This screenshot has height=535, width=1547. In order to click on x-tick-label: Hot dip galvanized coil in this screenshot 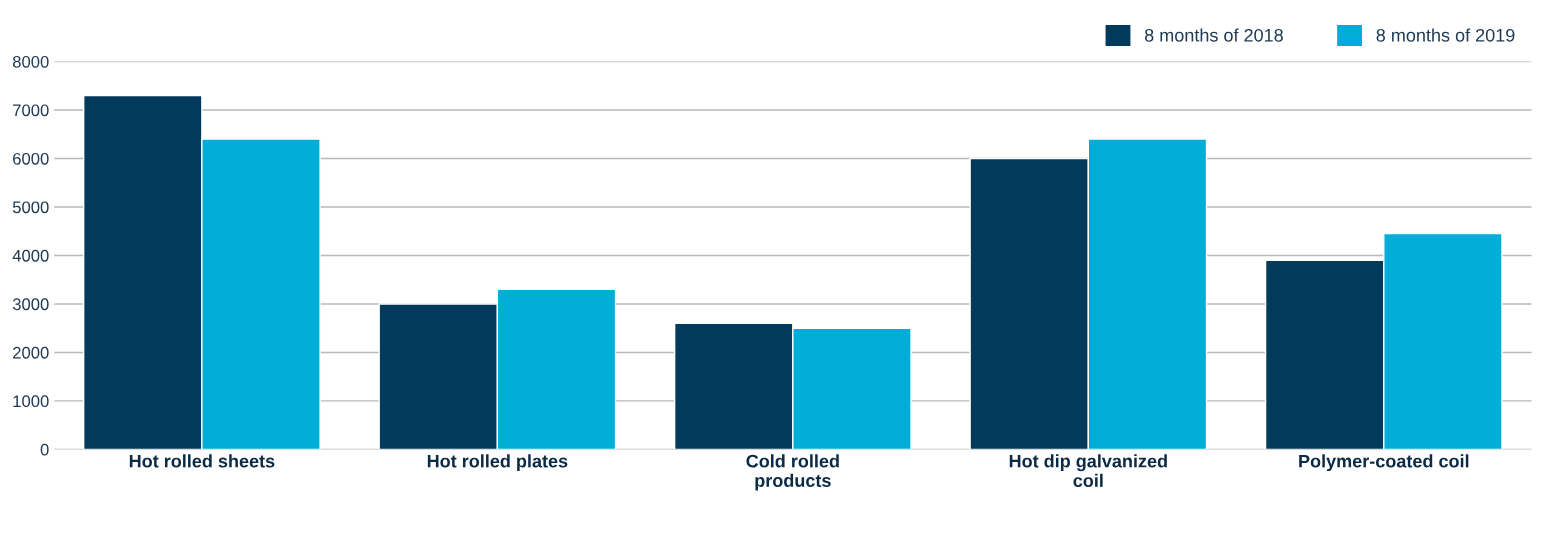, I will do `click(1088, 471)`.